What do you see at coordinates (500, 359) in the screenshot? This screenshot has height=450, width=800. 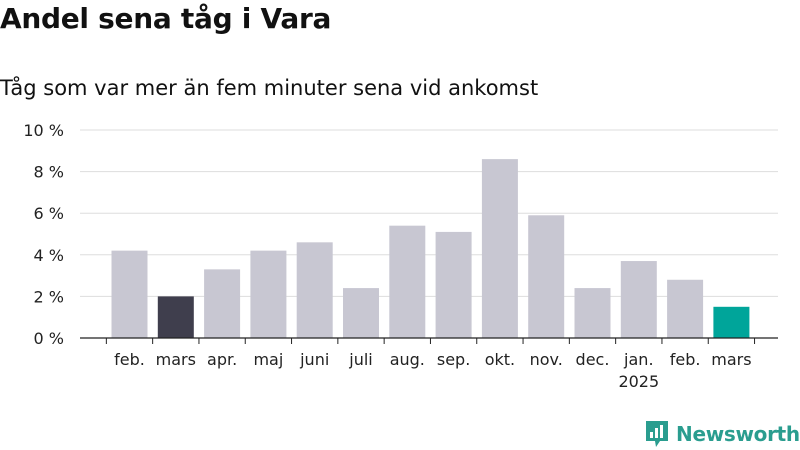 I see `x-tick-label: okt.` at bounding box center [500, 359].